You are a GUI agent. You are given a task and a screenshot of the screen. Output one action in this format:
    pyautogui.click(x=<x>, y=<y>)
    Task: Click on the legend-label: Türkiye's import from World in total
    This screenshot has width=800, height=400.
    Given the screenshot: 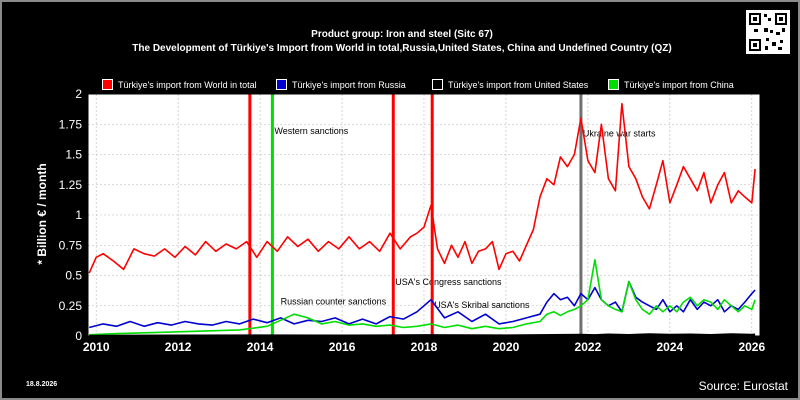 What is the action you would take?
    pyautogui.click(x=187, y=84)
    